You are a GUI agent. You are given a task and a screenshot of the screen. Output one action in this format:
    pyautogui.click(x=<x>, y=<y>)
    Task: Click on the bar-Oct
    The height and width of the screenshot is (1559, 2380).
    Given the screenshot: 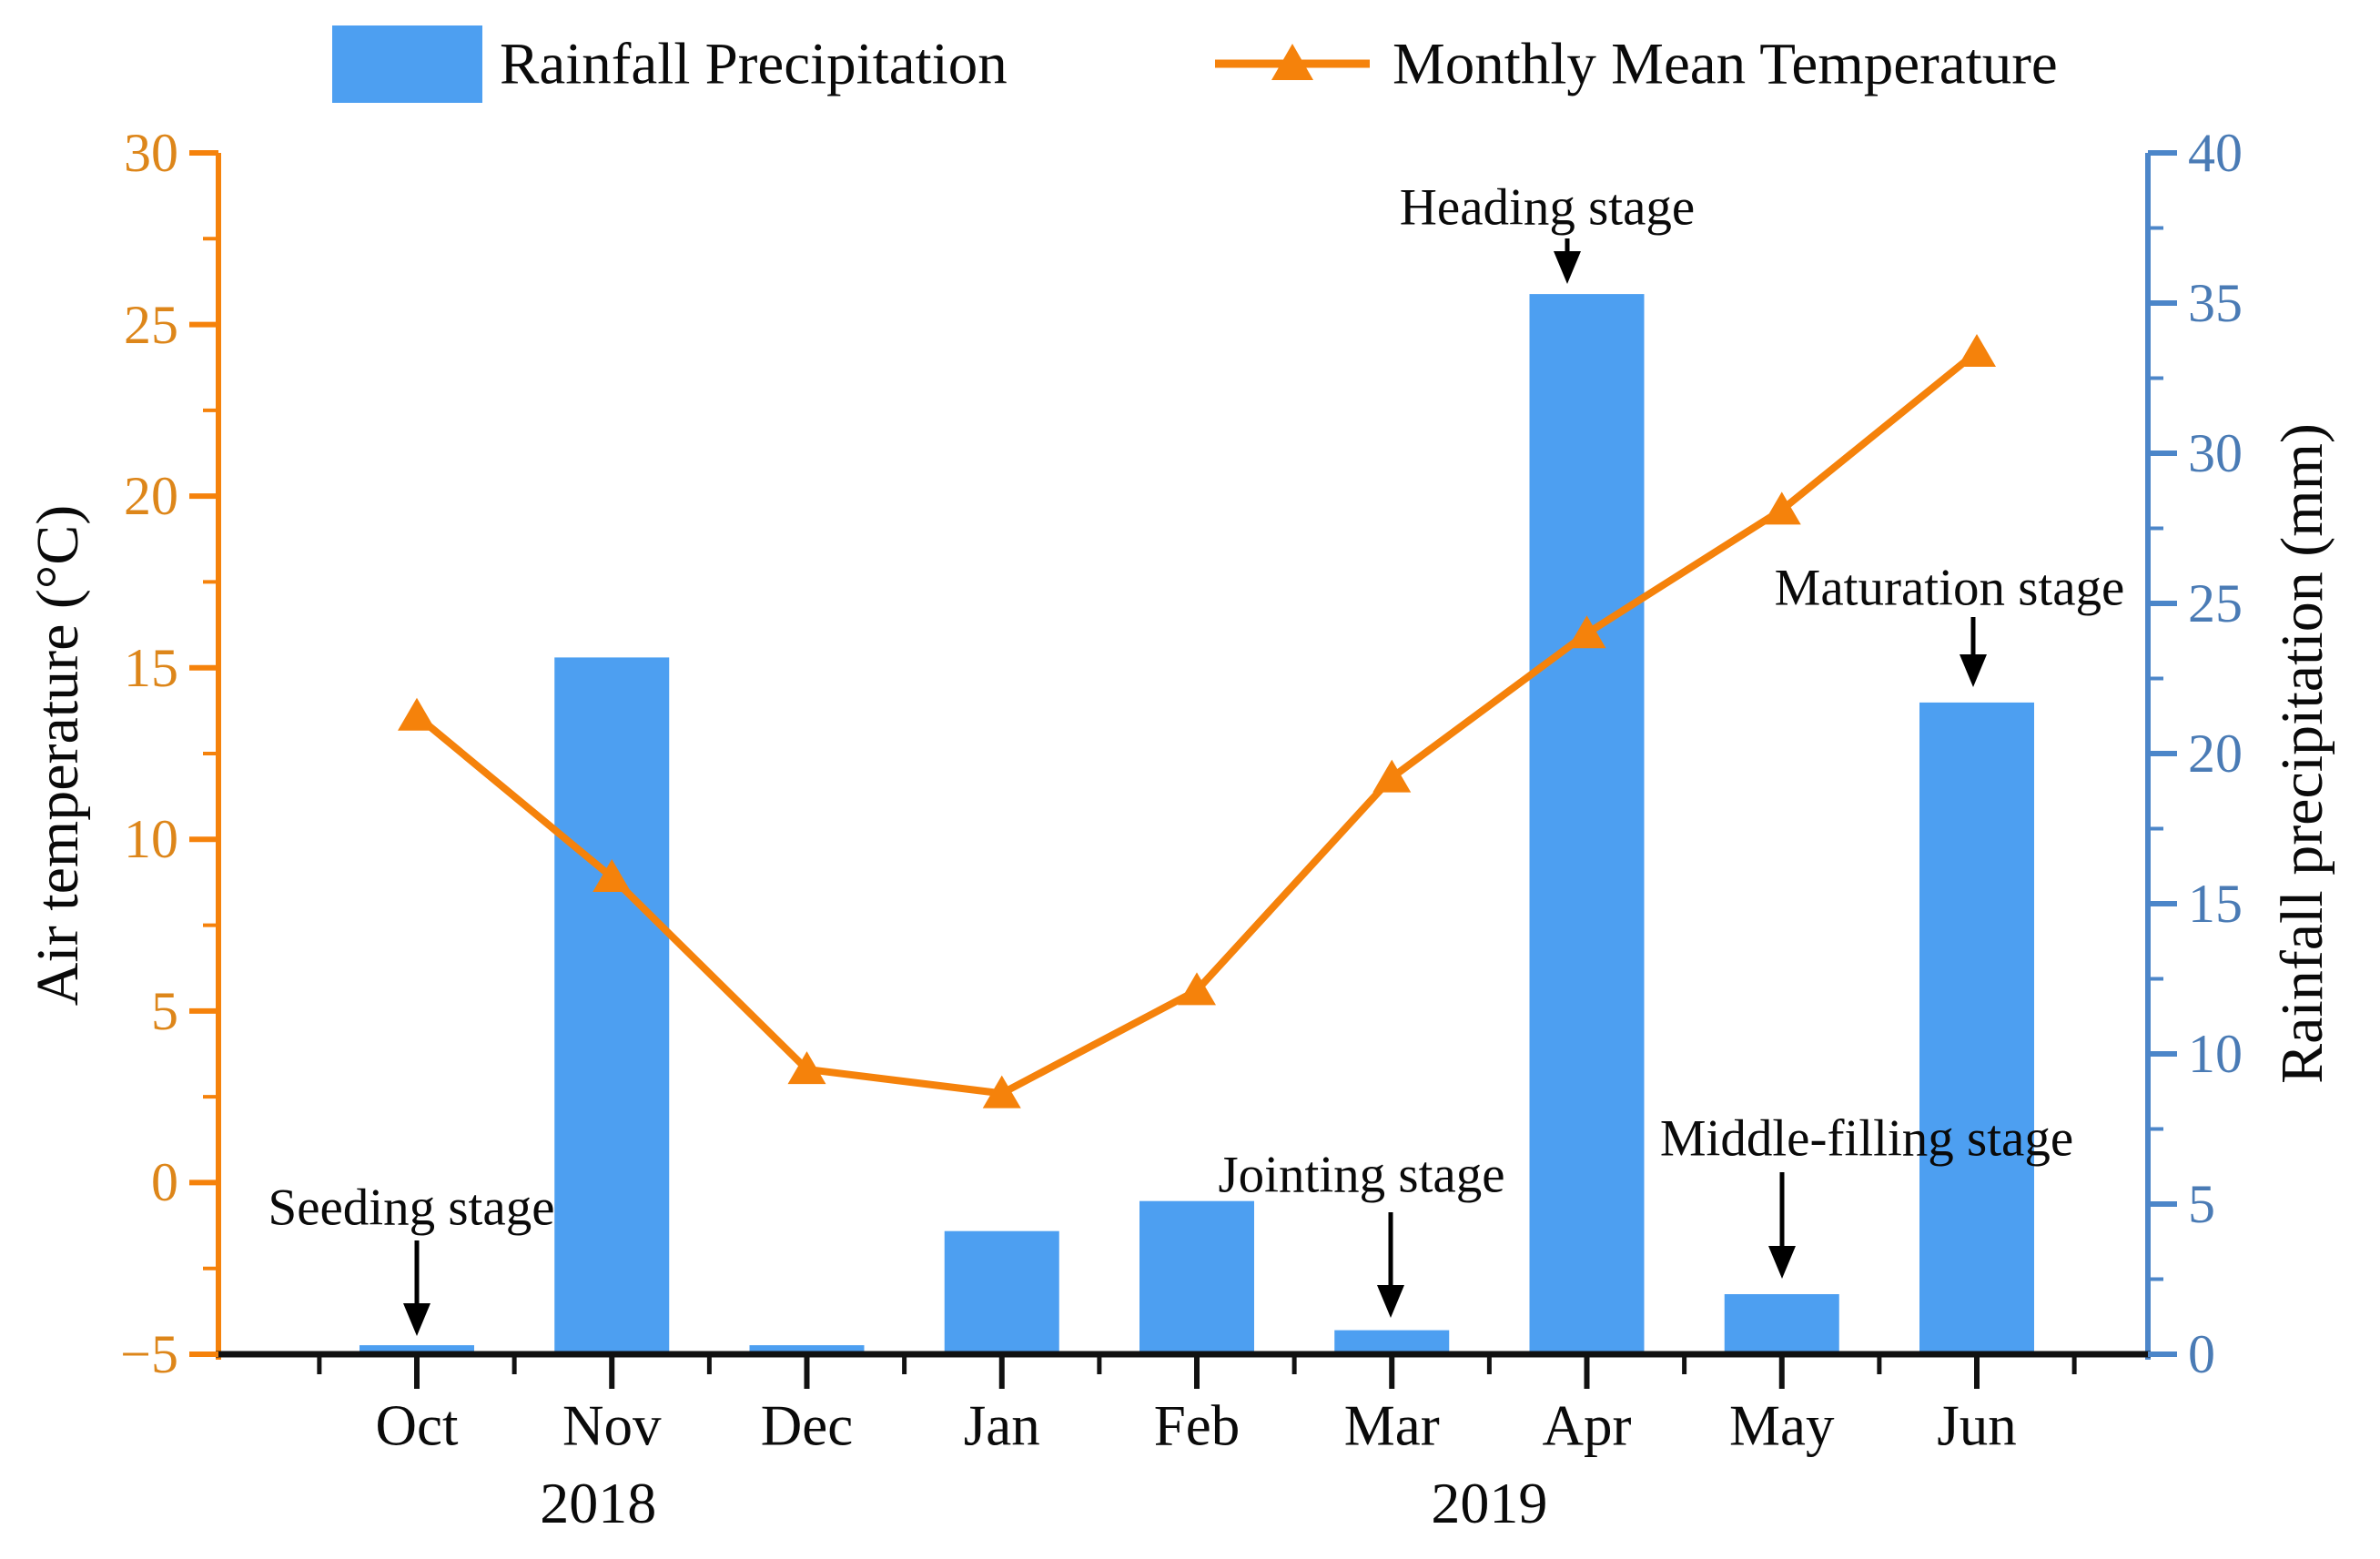 What is the action you would take?
    pyautogui.click(x=417, y=1349)
    